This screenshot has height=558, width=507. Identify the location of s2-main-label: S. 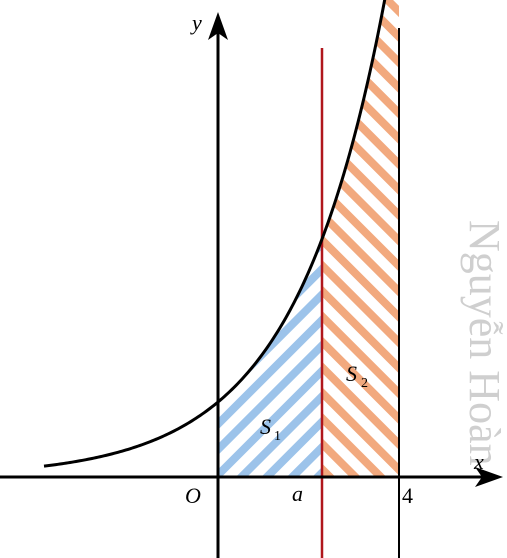
(351, 373).